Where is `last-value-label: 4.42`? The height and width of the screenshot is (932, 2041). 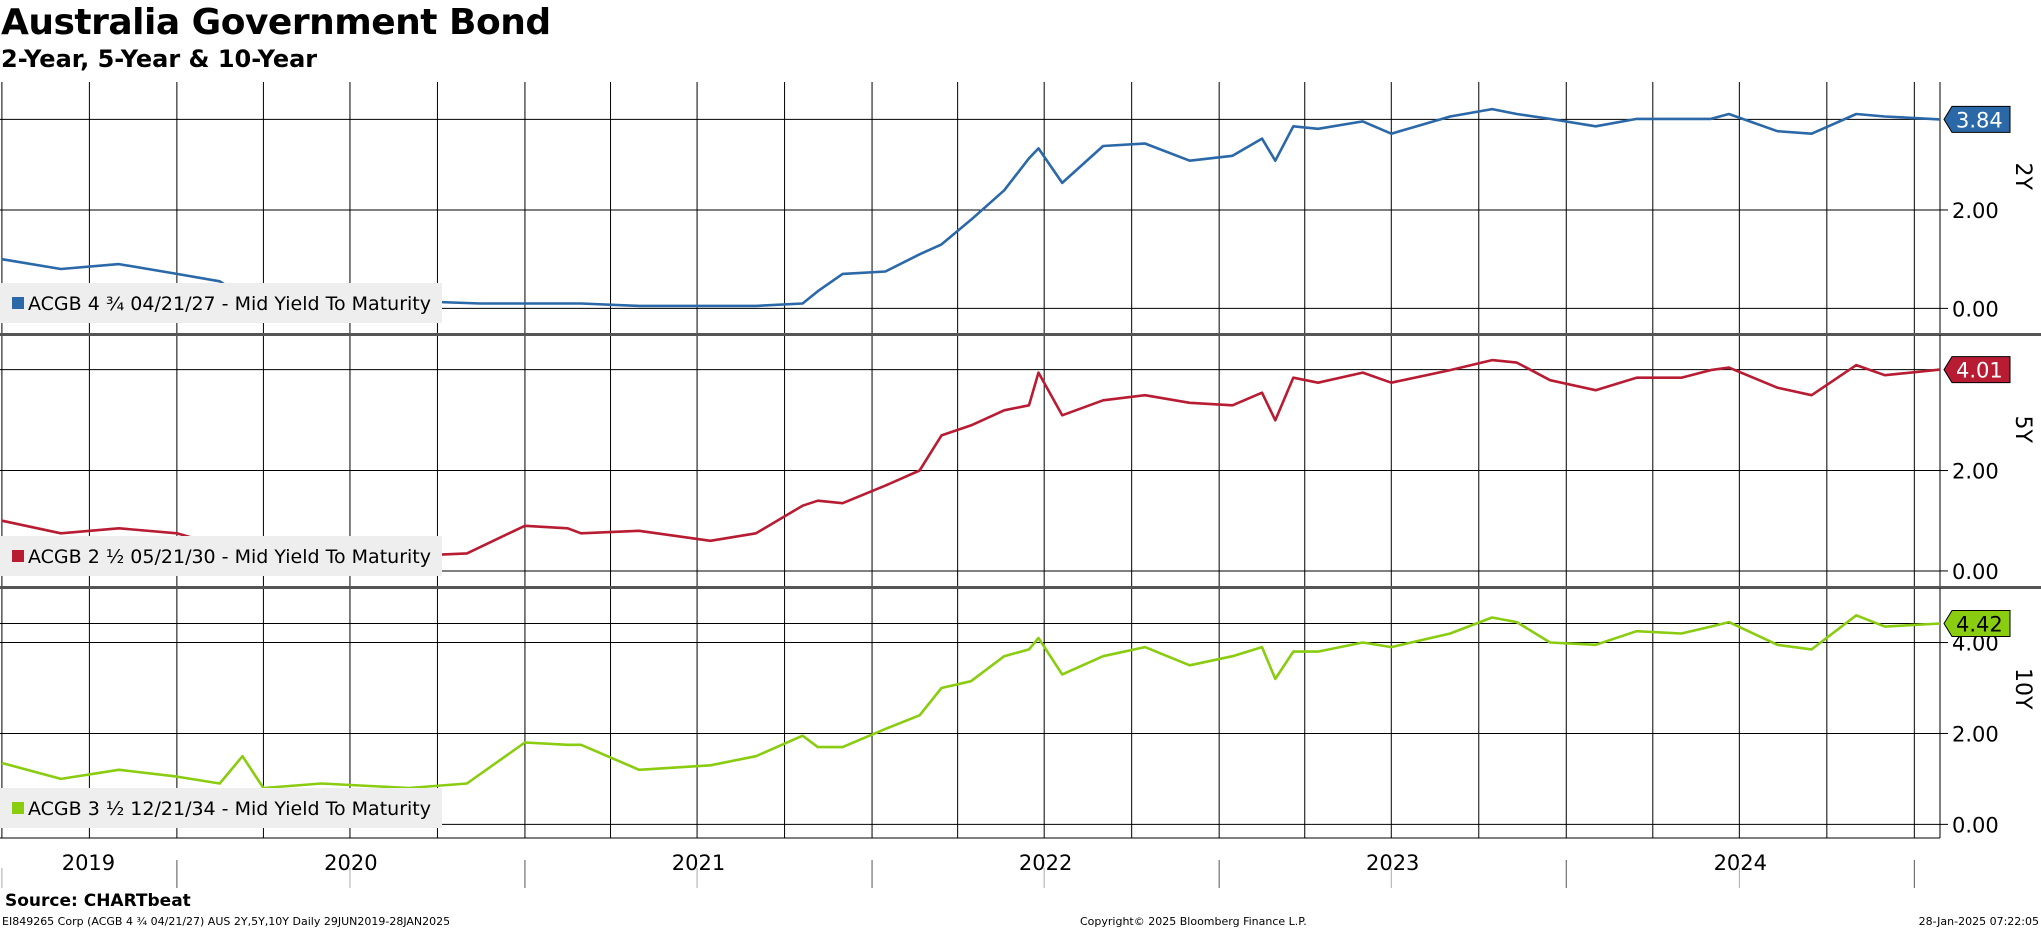
last-value-label: 4.42 is located at coordinates (1979, 624).